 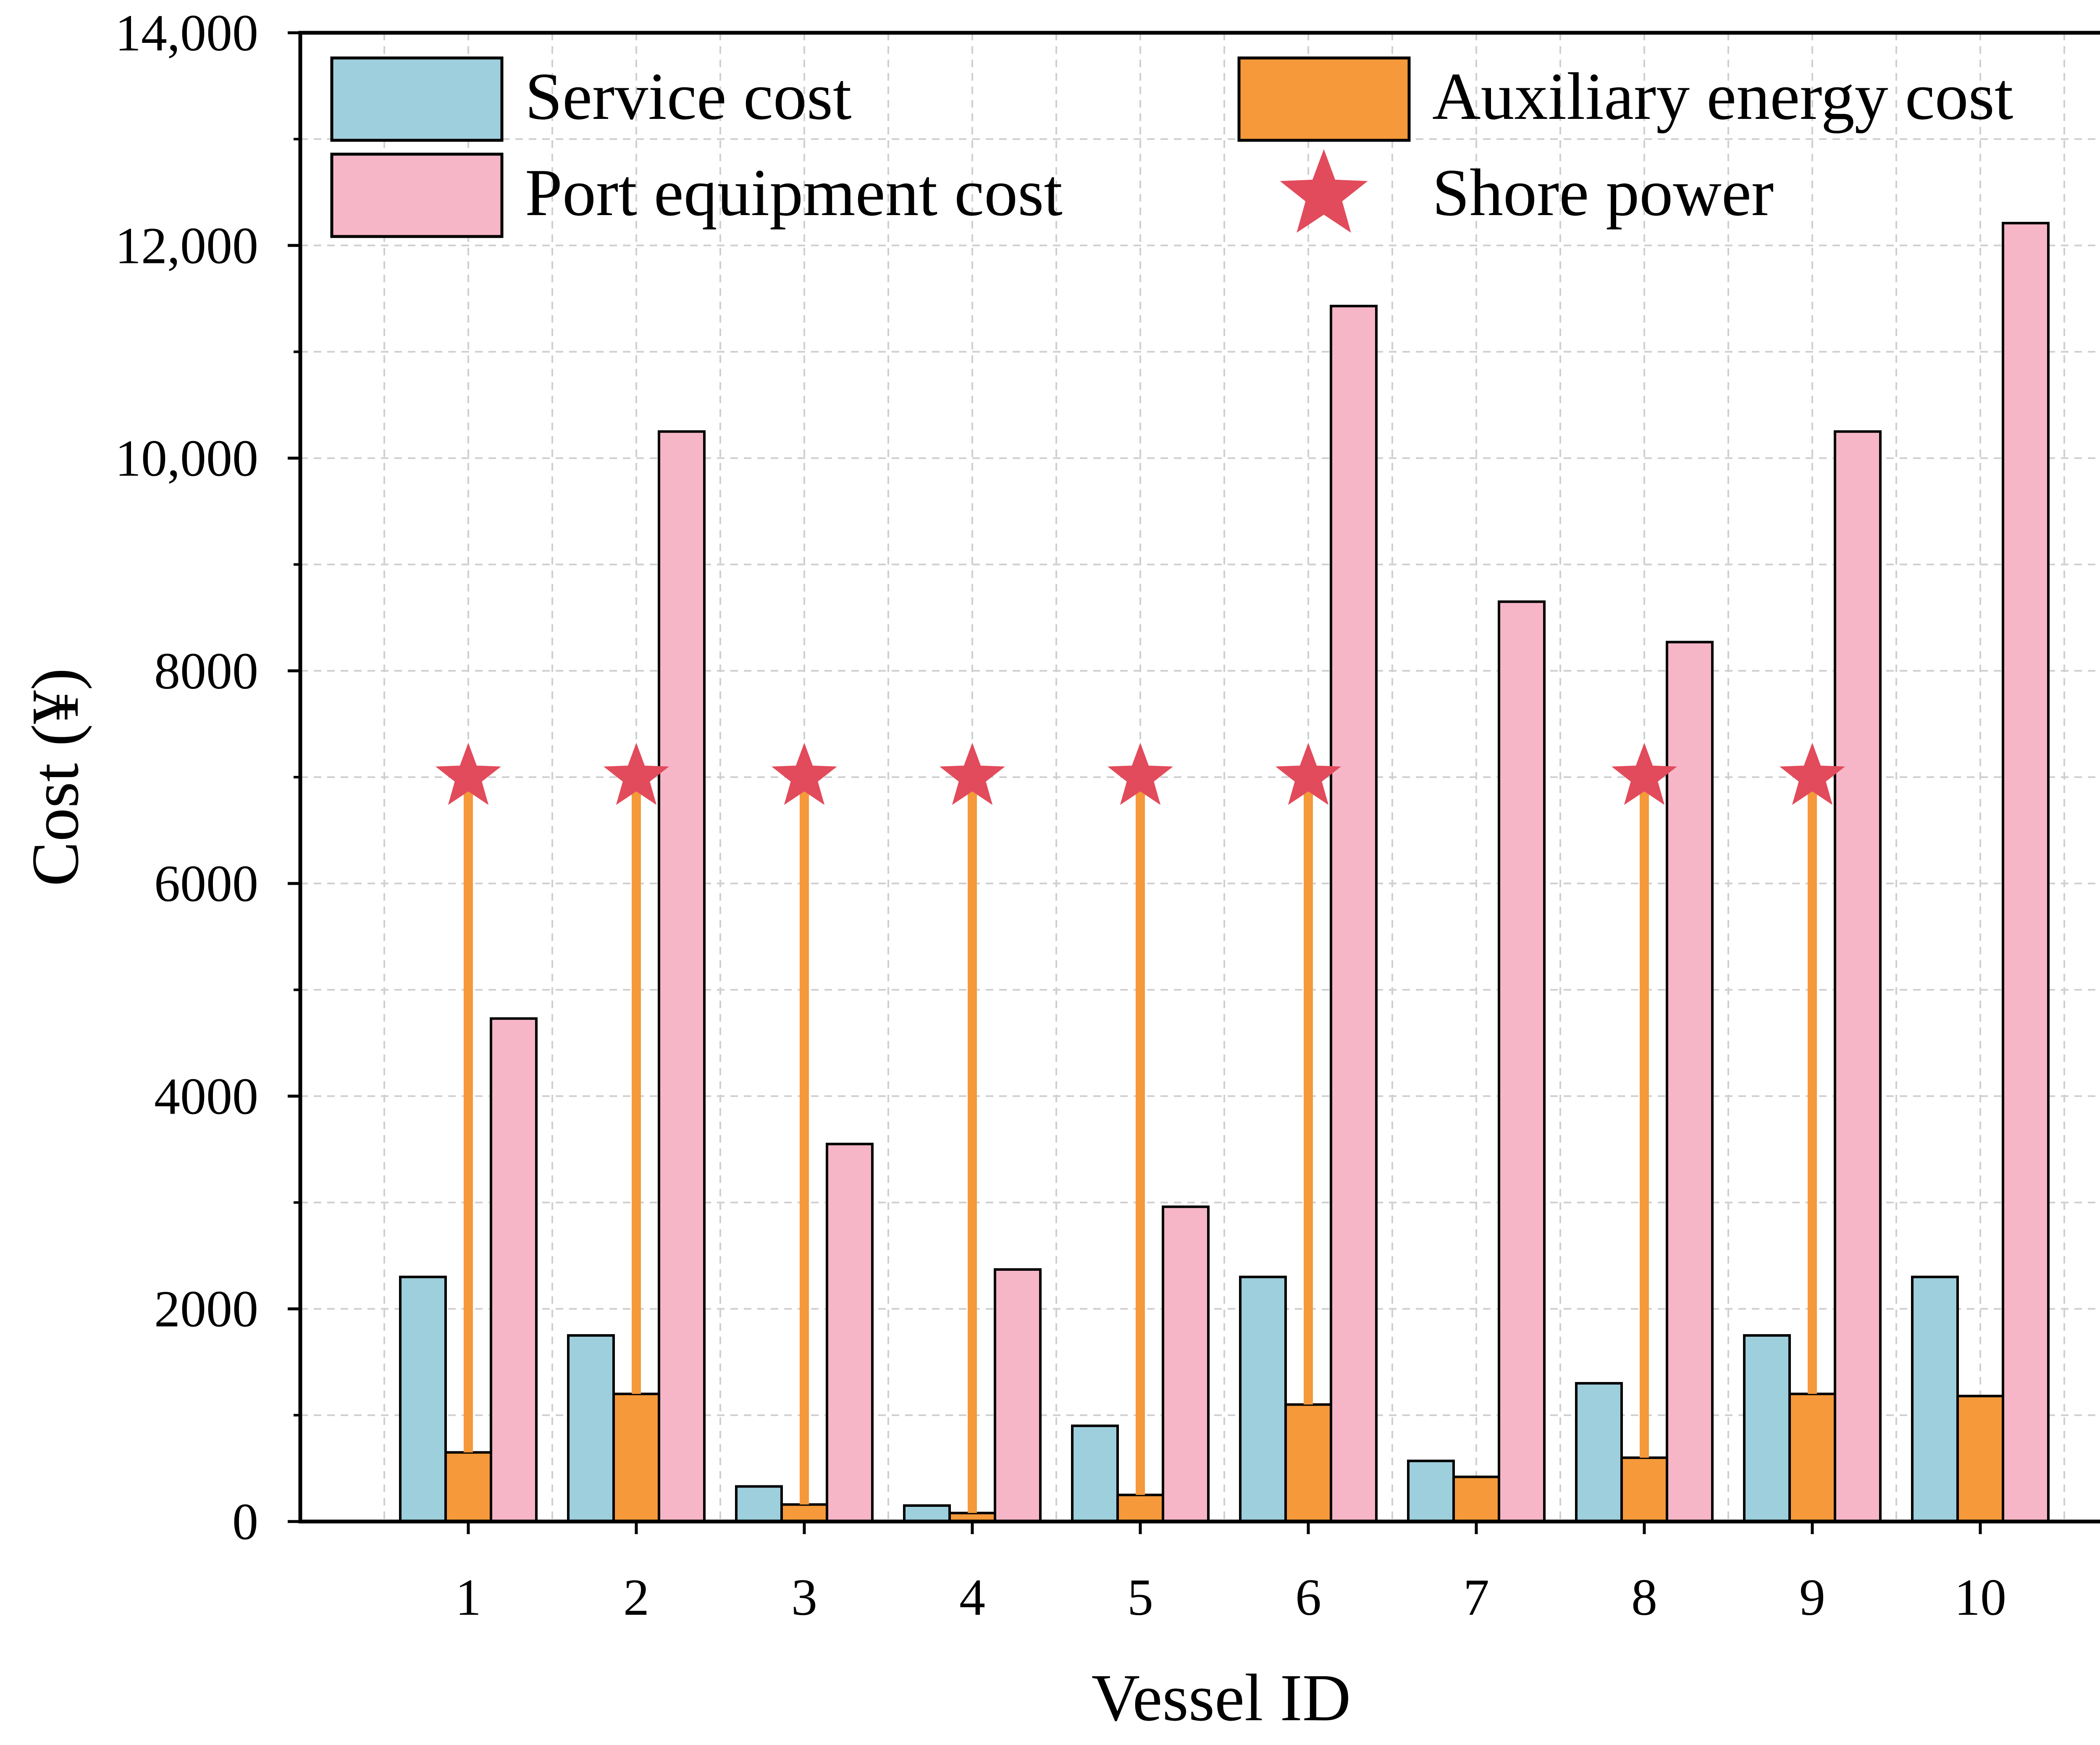 What do you see at coordinates (55, 777) in the screenshot?
I see `y-axis-title: Cost (¥)` at bounding box center [55, 777].